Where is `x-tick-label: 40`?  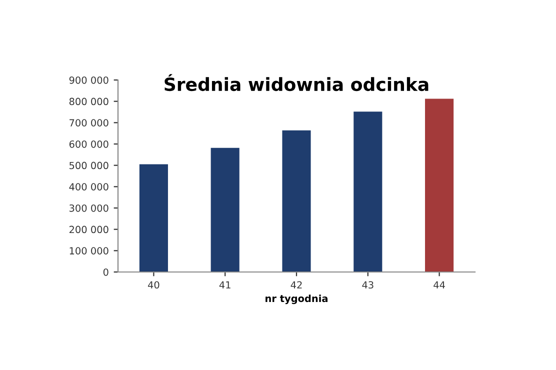
x-tick-label: 40 is located at coordinates (154, 285).